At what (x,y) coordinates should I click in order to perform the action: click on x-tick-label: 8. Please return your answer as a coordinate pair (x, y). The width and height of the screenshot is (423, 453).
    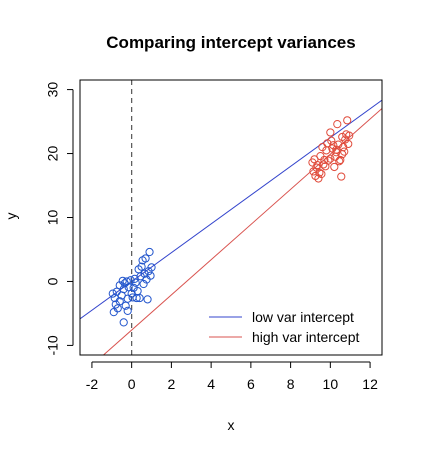
    Looking at the image, I should click on (291, 384).